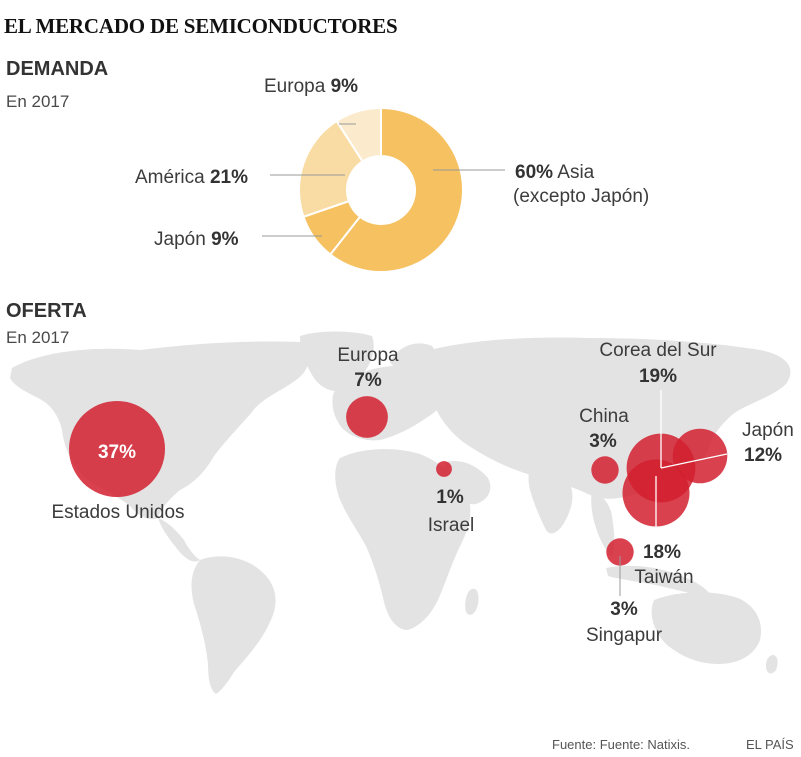 This screenshot has height=757, width=801. Describe the element at coordinates (620, 552) in the screenshot. I see `bubble-singapur` at that location.